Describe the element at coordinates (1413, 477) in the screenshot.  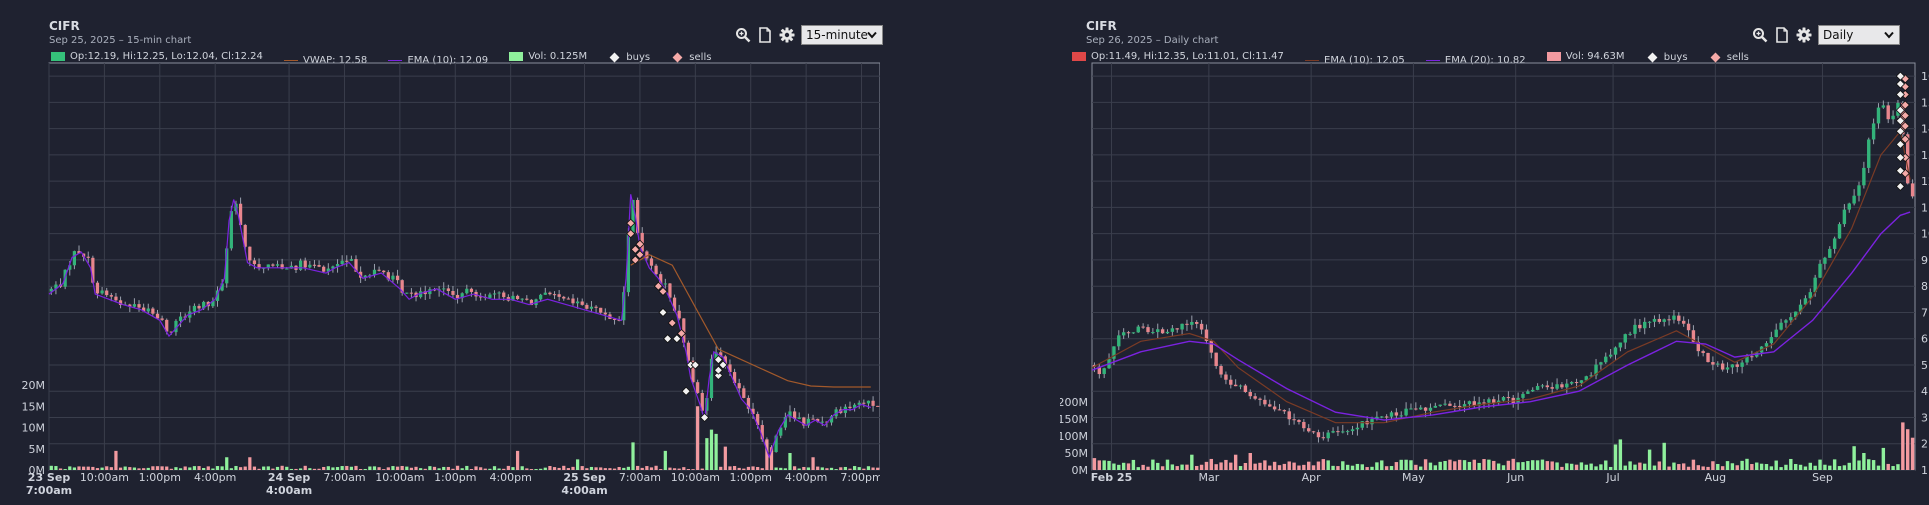
I see `time-tick-label: May` at that location.